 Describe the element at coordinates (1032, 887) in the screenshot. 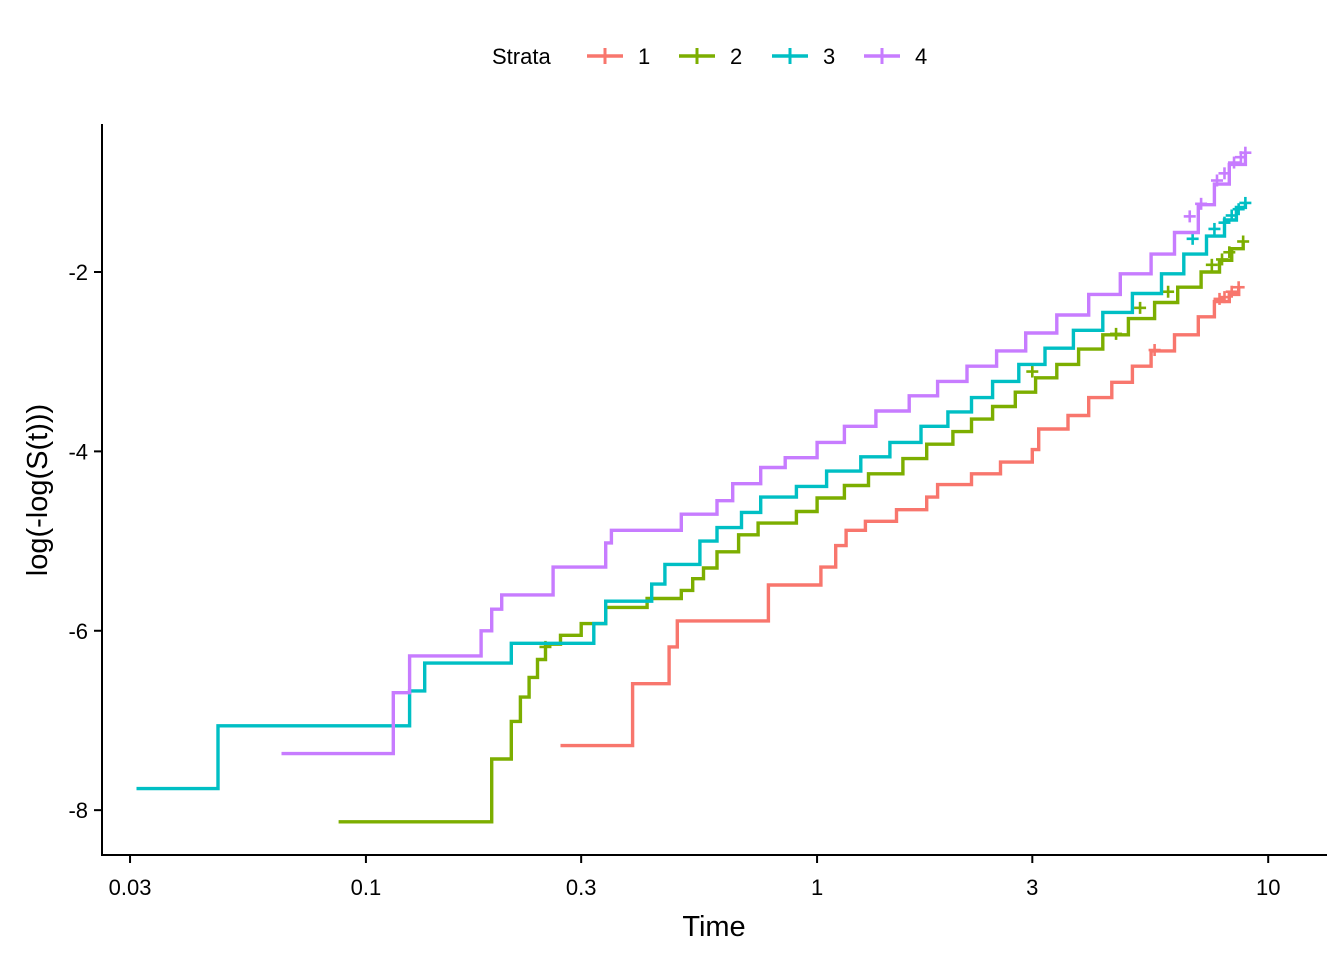

I see `x-tick-label: 3` at that location.